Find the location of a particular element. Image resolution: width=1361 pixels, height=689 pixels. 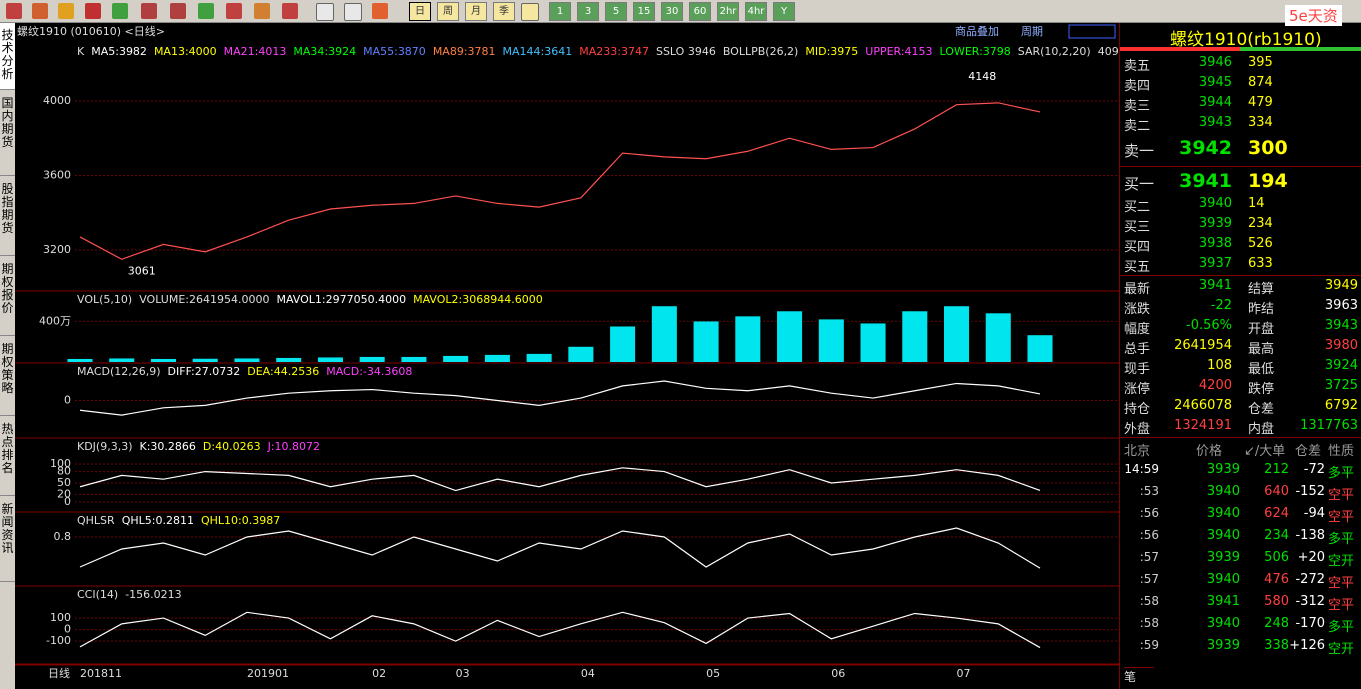

legend-entry: KDJ(9,3,3) is located at coordinates (105, 446).